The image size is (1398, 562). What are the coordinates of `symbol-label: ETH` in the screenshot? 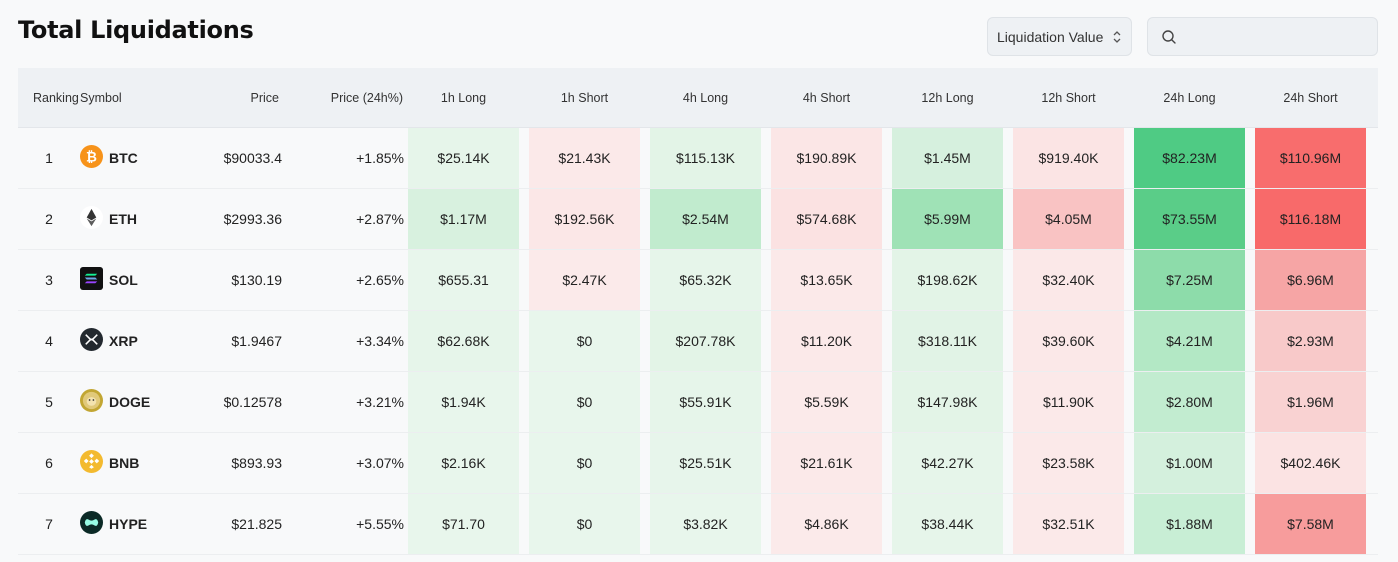 It's located at (123, 219).